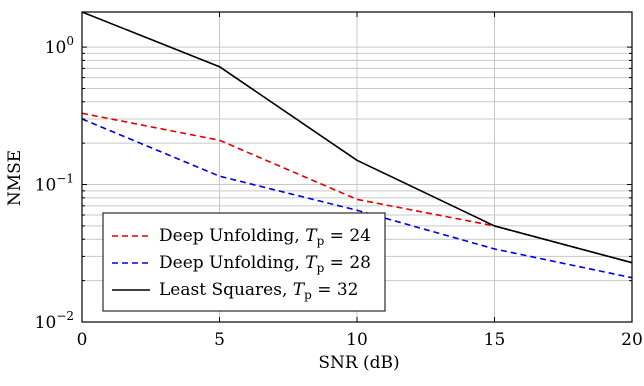 This screenshot has width=644, height=386. Describe the element at coordinates (15, 178) in the screenshot. I see `y-axis-label: NMSE` at that location.